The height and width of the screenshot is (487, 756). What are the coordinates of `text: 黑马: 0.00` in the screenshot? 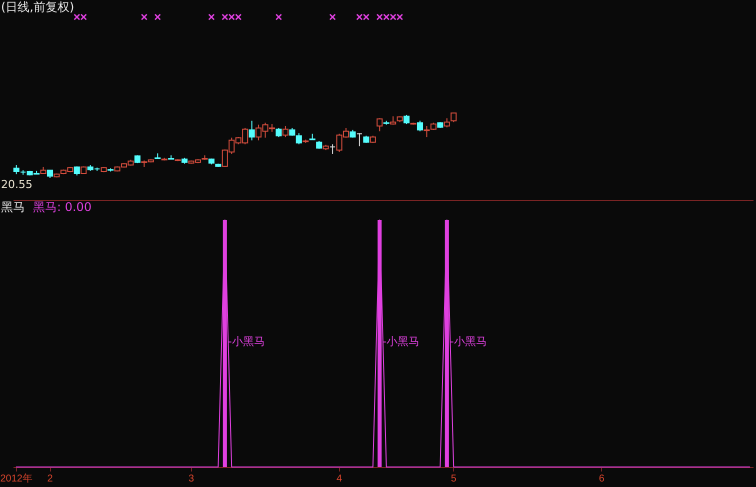 It's located at (62, 207).